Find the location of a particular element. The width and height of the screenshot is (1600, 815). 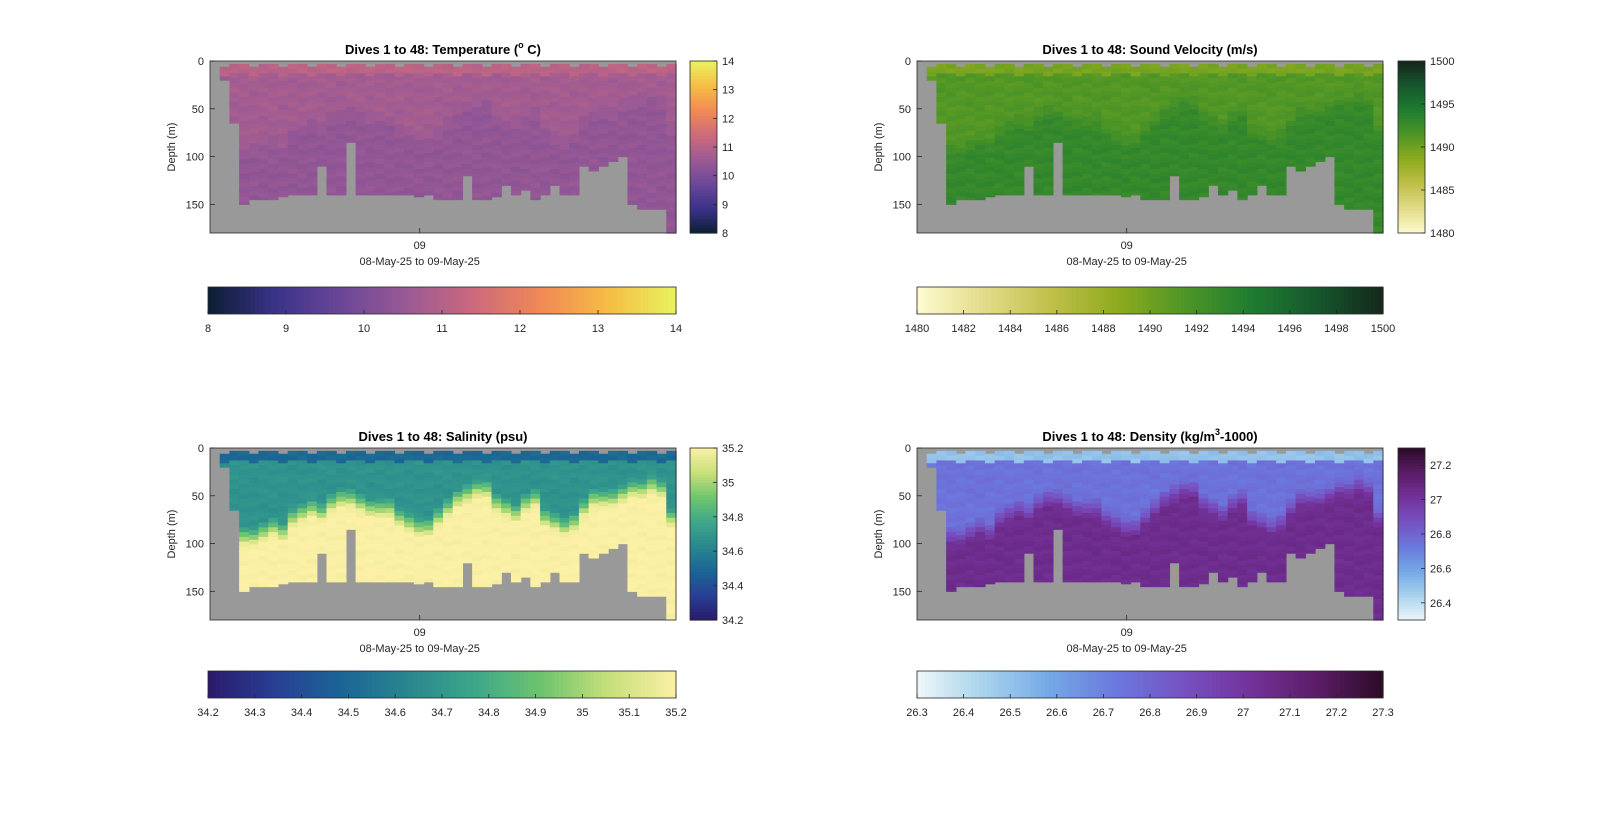

plot-frame is located at coordinates (443, 147).